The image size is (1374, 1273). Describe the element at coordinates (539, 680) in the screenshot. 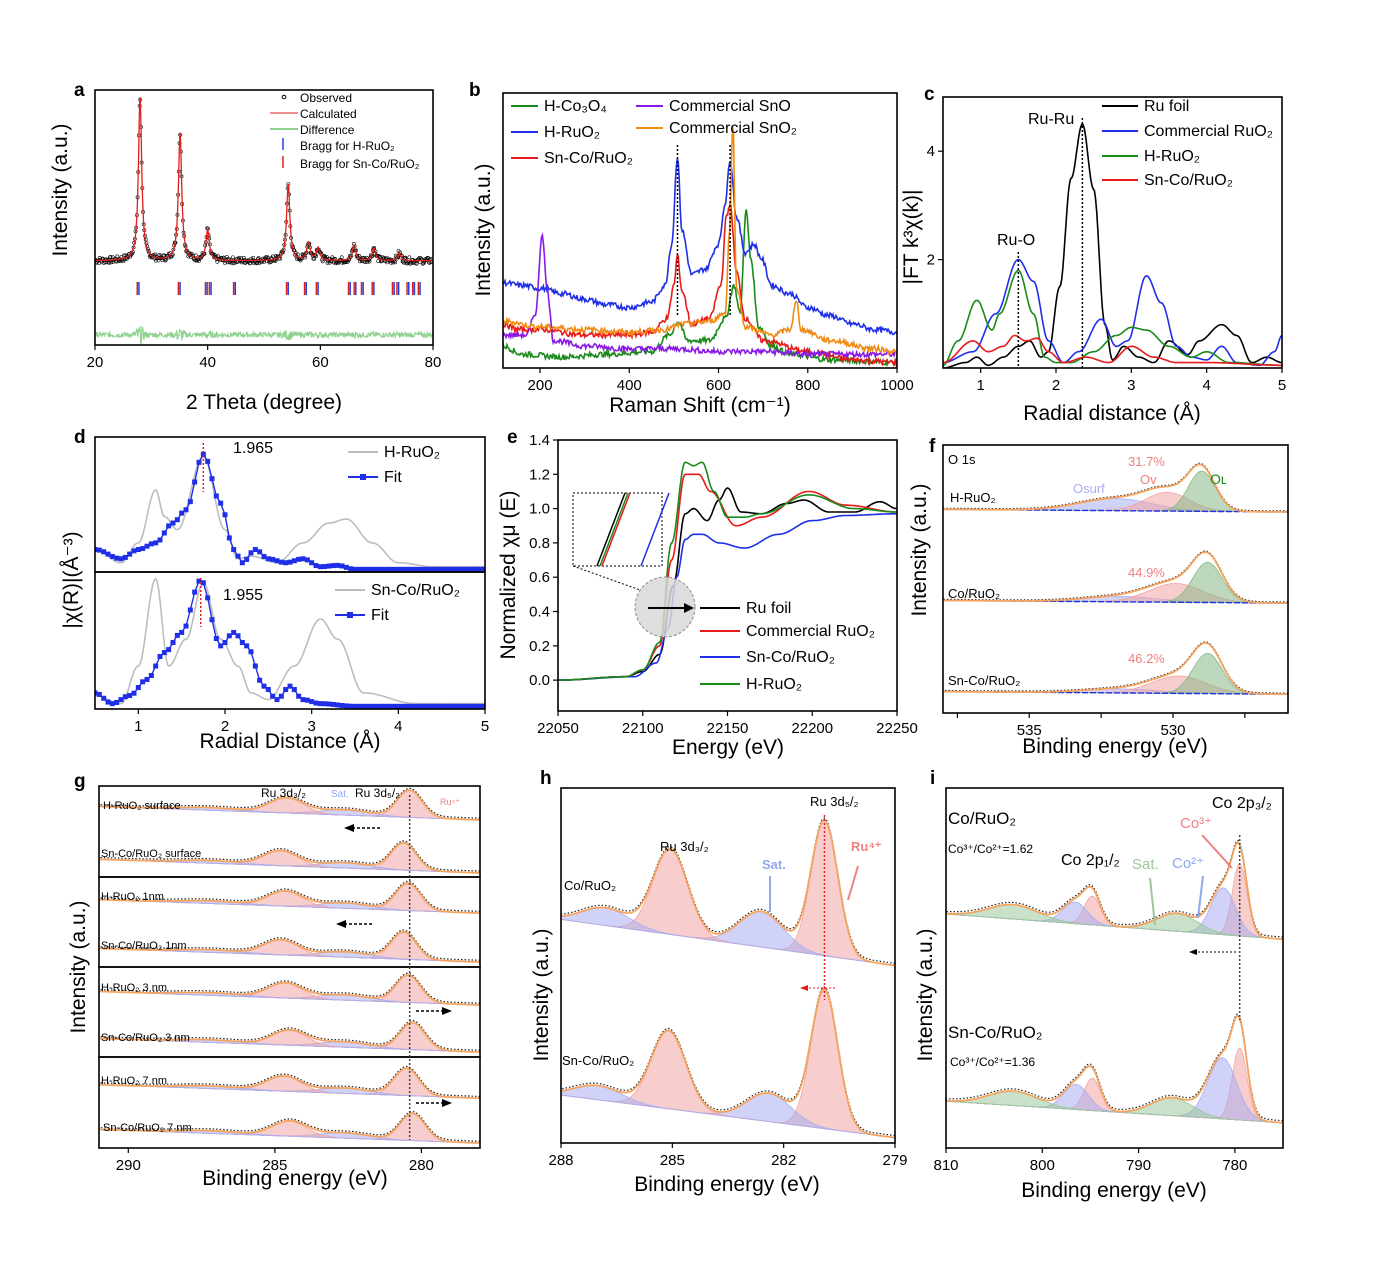

I see `y-tick-label: 0.0` at that location.